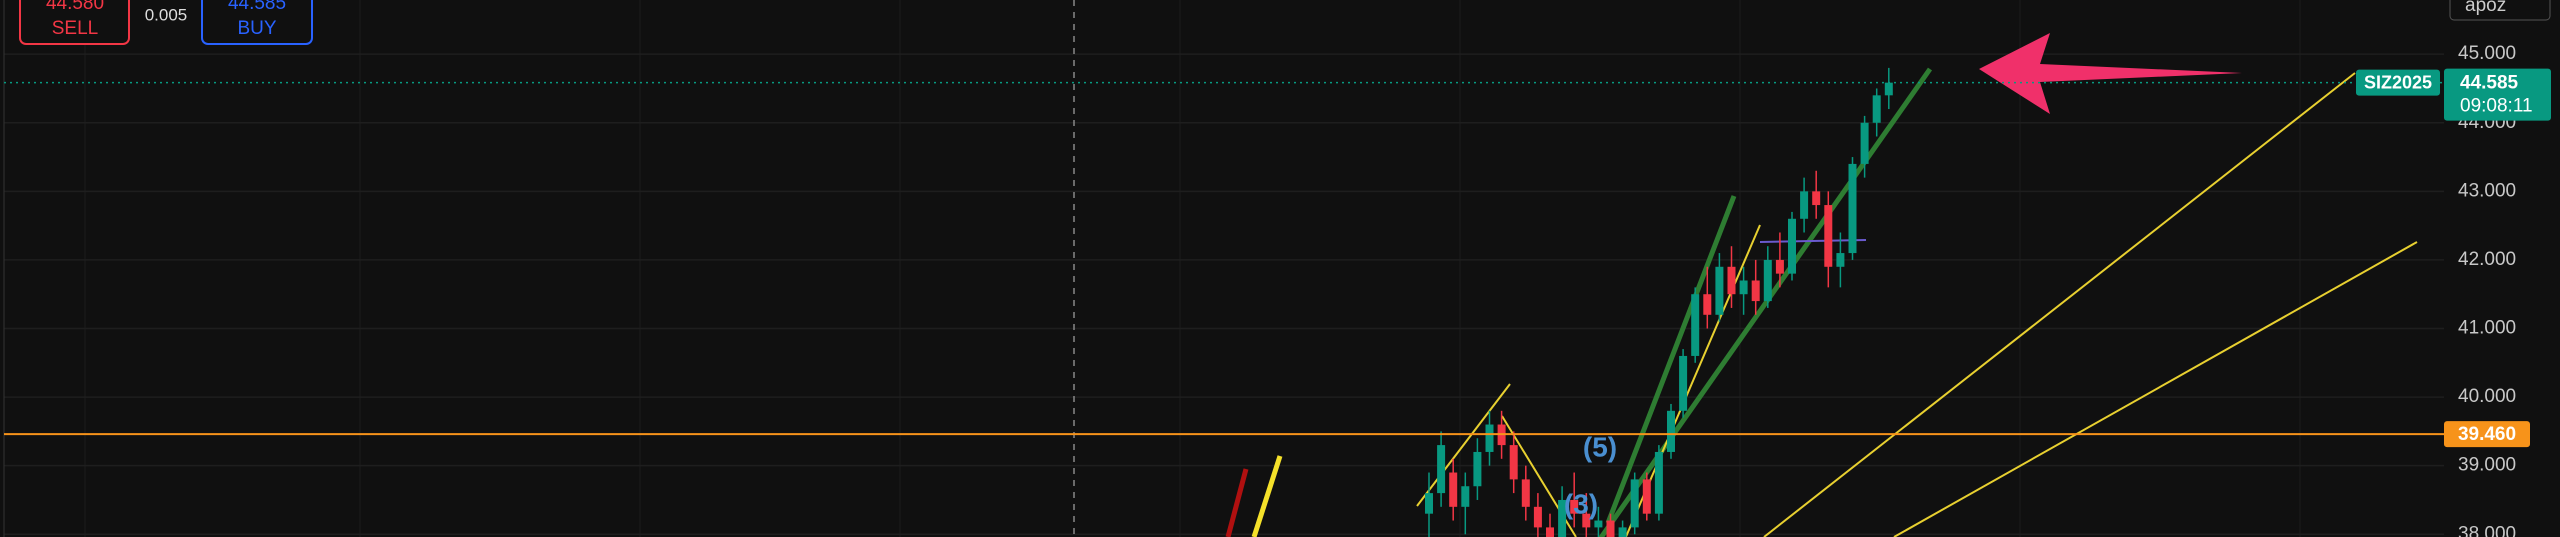 The height and width of the screenshot is (537, 2560). What do you see at coordinates (2487, 465) in the screenshot?
I see `y-tick-label: 39.000` at bounding box center [2487, 465].